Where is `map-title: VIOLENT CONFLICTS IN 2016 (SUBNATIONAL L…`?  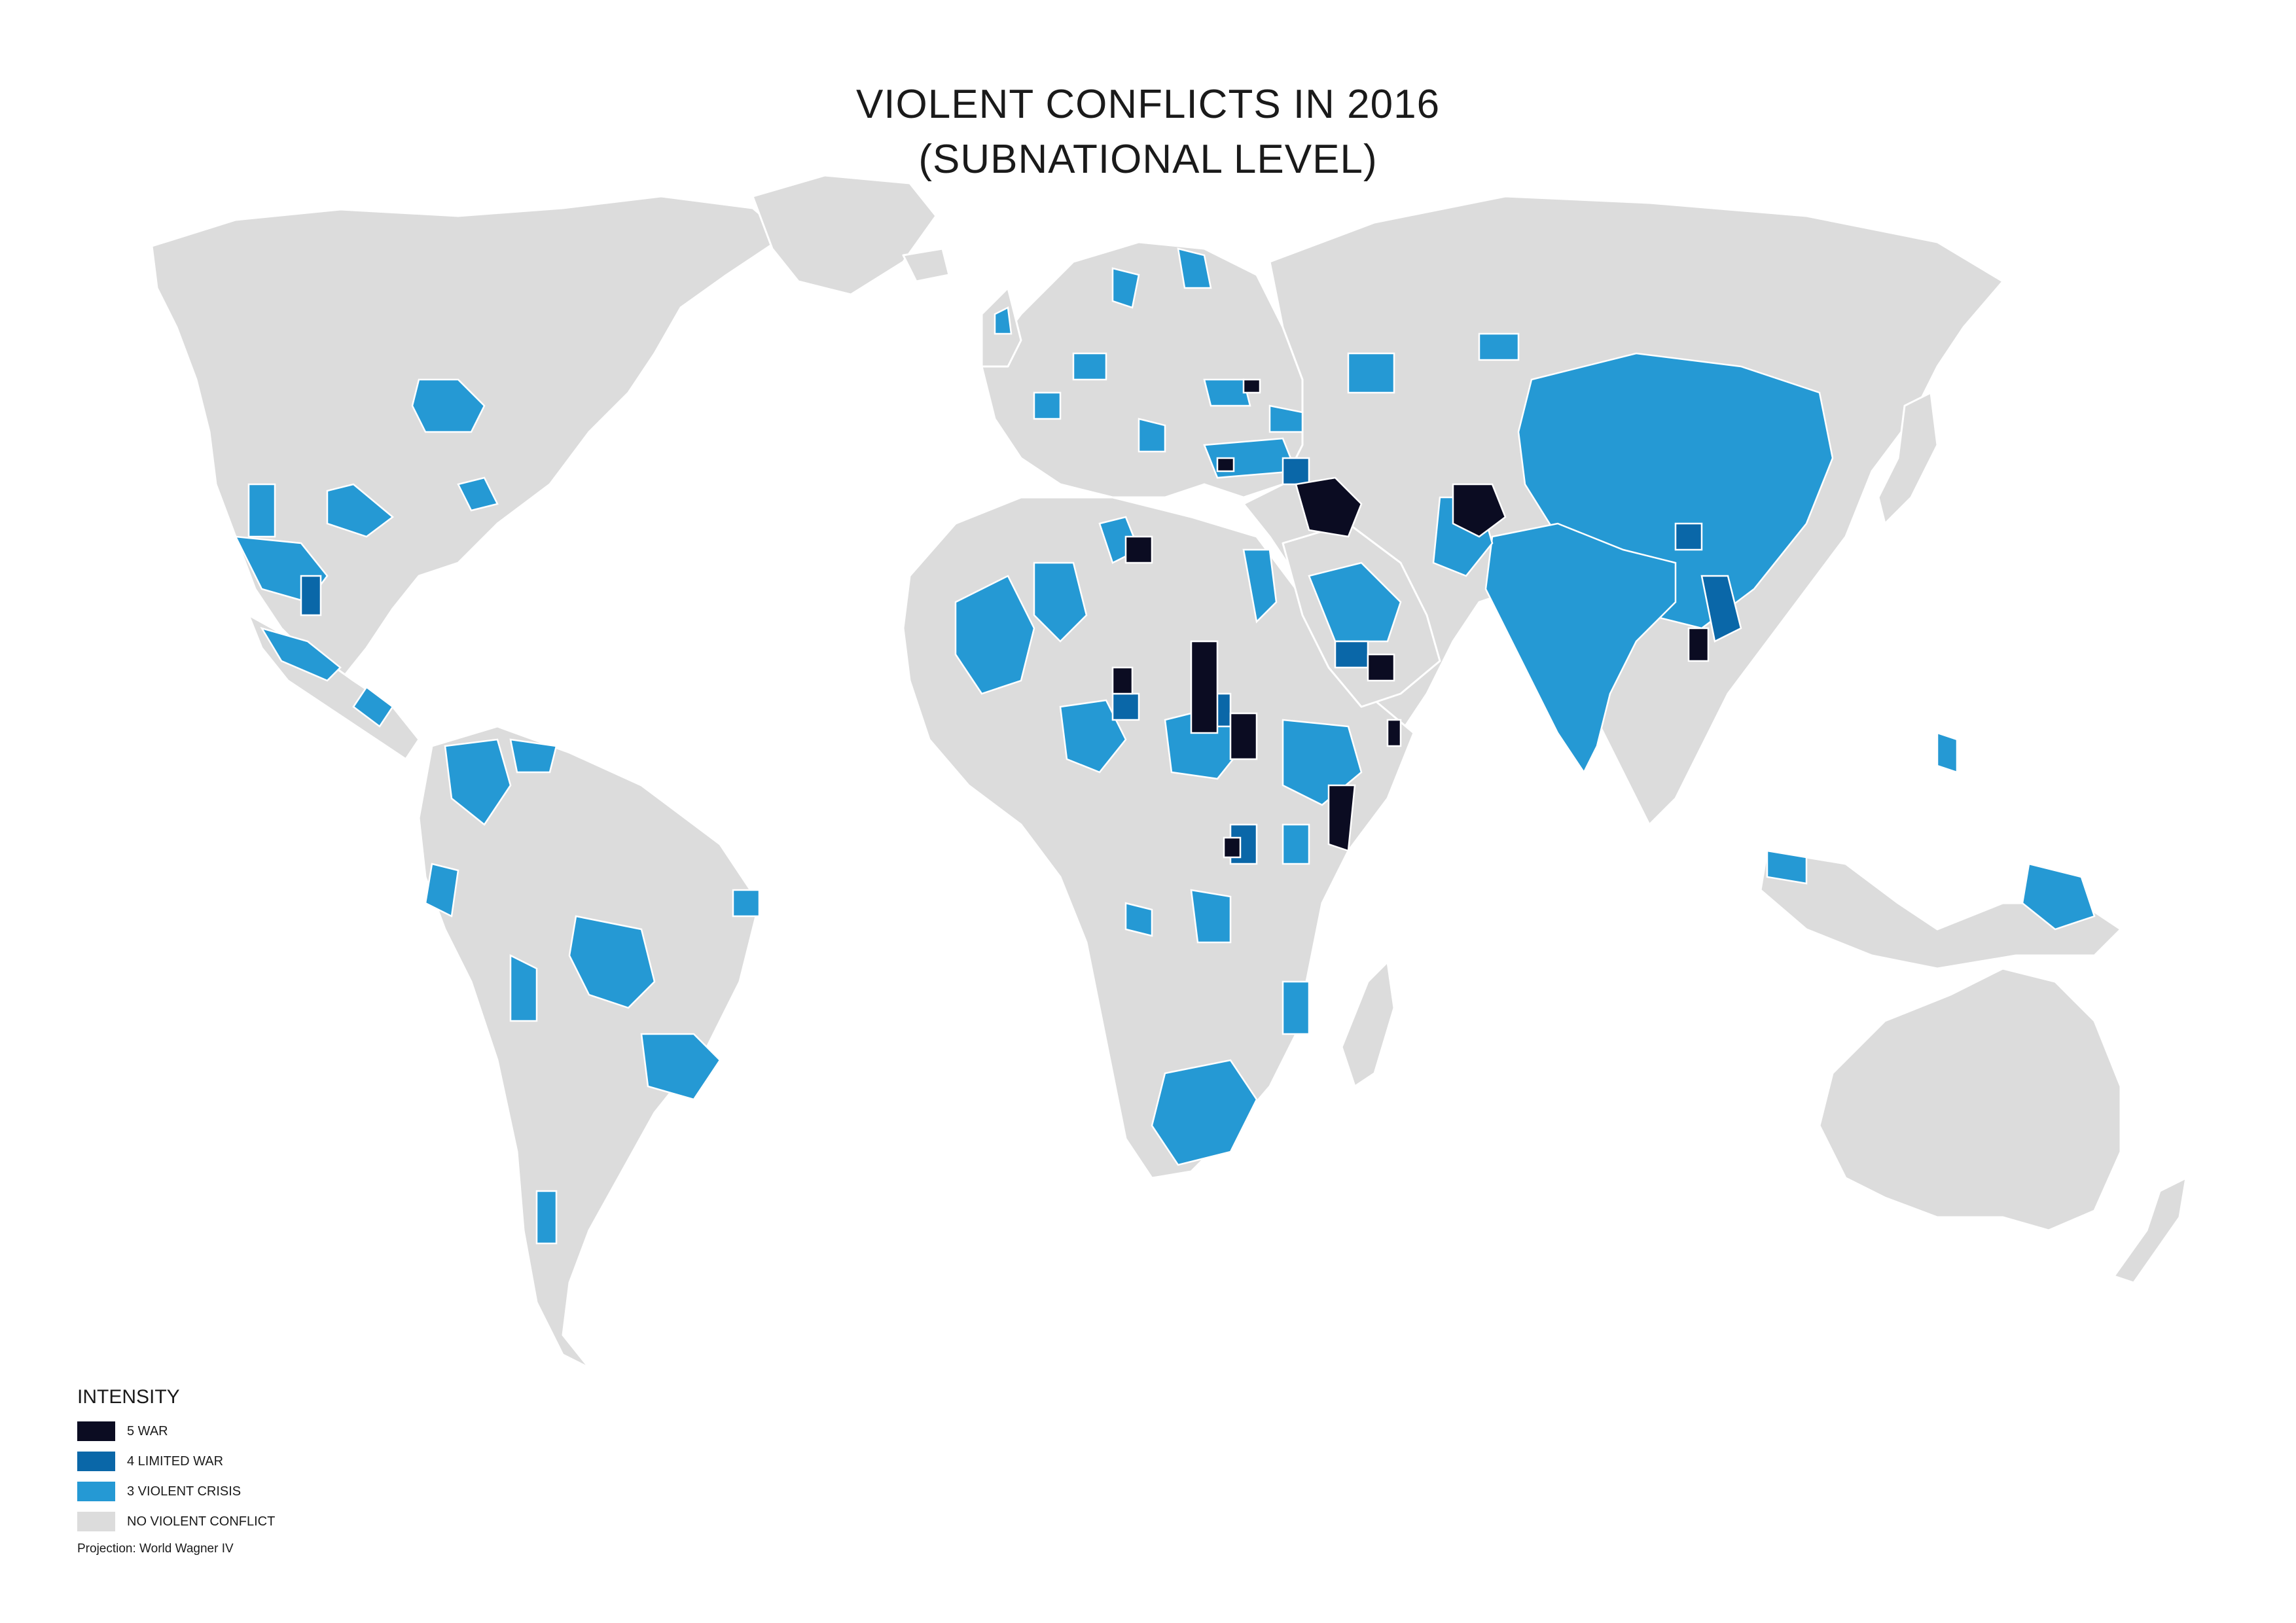
map-title: VIOLENT CONFLICTS IN 2016 (SUBNATIONAL L… is located at coordinates (1148, 132).